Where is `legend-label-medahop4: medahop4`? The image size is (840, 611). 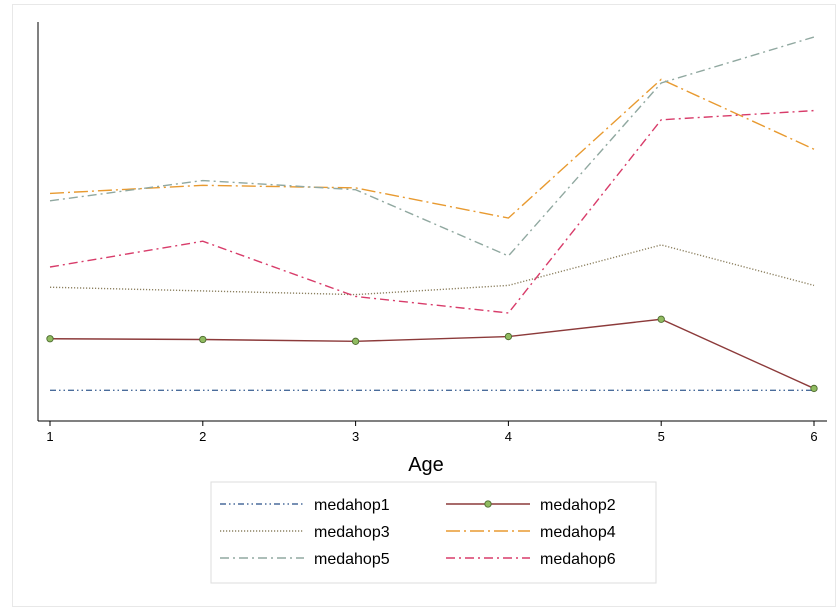
legend-label-medahop4: medahop4 is located at coordinates (578, 532).